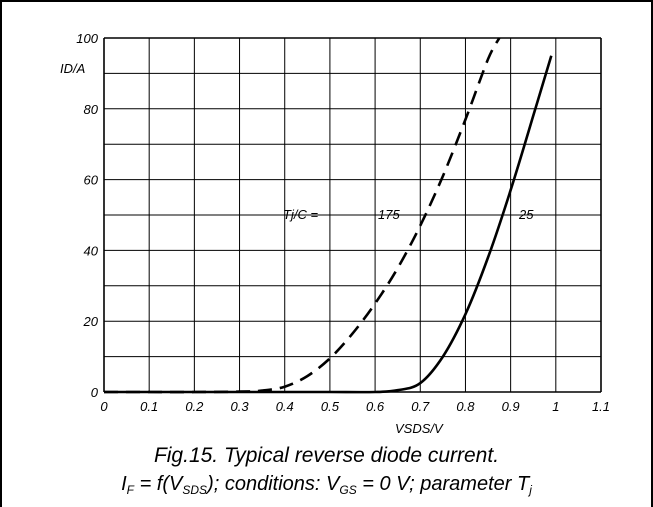  What do you see at coordinates (195, 490) in the screenshot?
I see `caption-vsds-sub: SDS` at bounding box center [195, 490].